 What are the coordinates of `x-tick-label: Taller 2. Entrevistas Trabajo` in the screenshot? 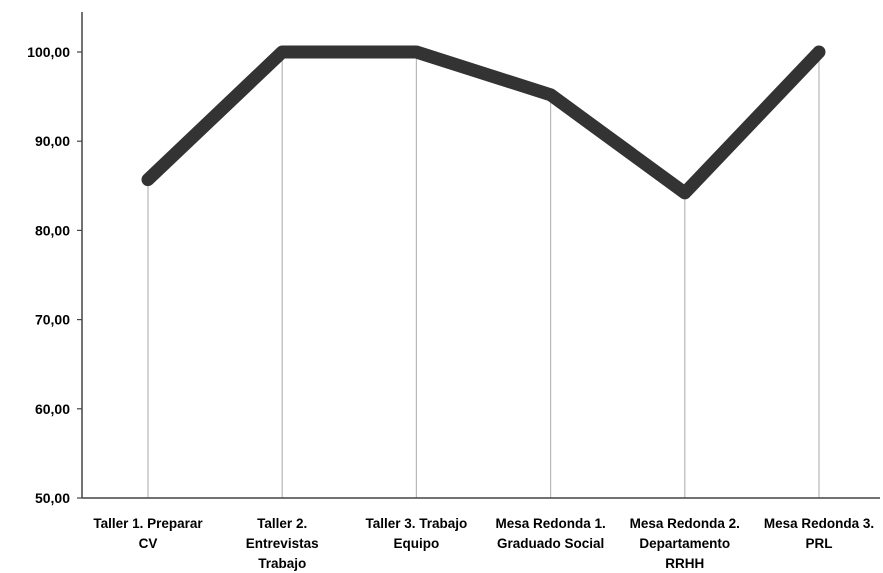 It's located at (282, 543).